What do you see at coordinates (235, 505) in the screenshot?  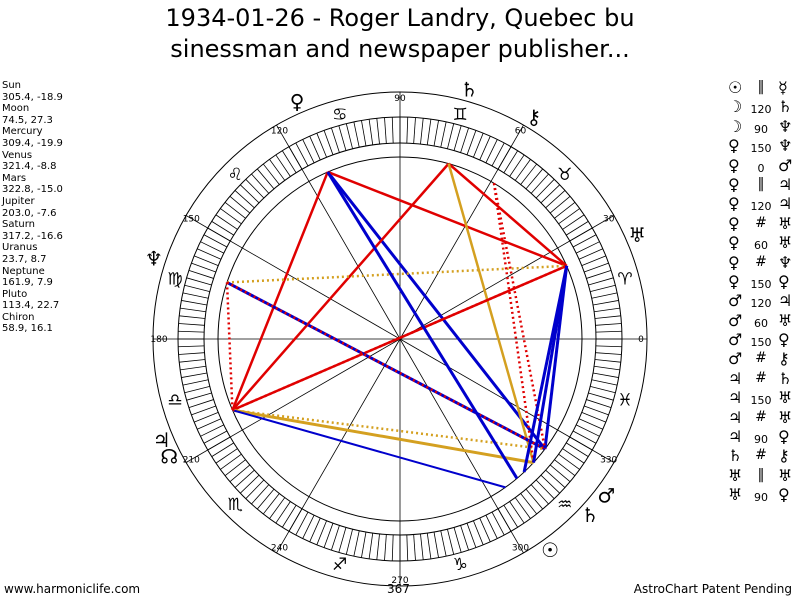 I see `zodiac-sign-glyph: ♏` at bounding box center [235, 505].